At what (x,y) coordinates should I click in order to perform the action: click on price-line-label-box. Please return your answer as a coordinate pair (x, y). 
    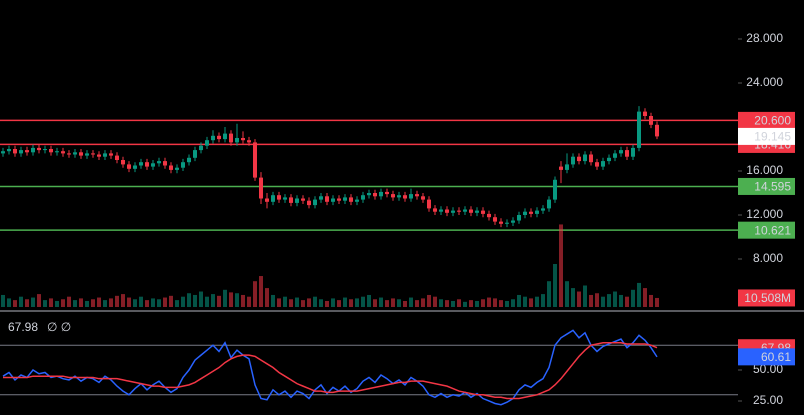
    Looking at the image, I should click on (766, 230).